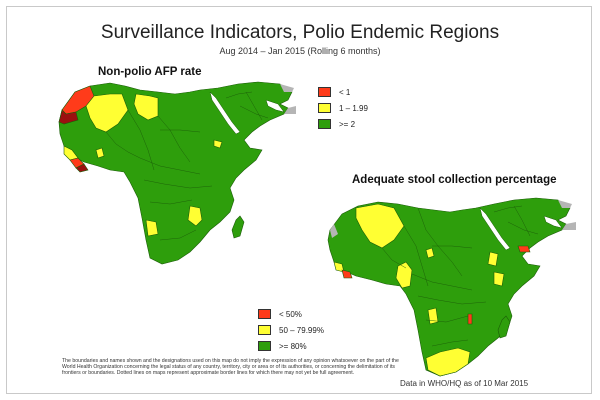 This screenshot has width=600, height=400. What do you see at coordinates (380, 226) in the screenshot?
I see `map2-algeria` at bounding box center [380, 226].